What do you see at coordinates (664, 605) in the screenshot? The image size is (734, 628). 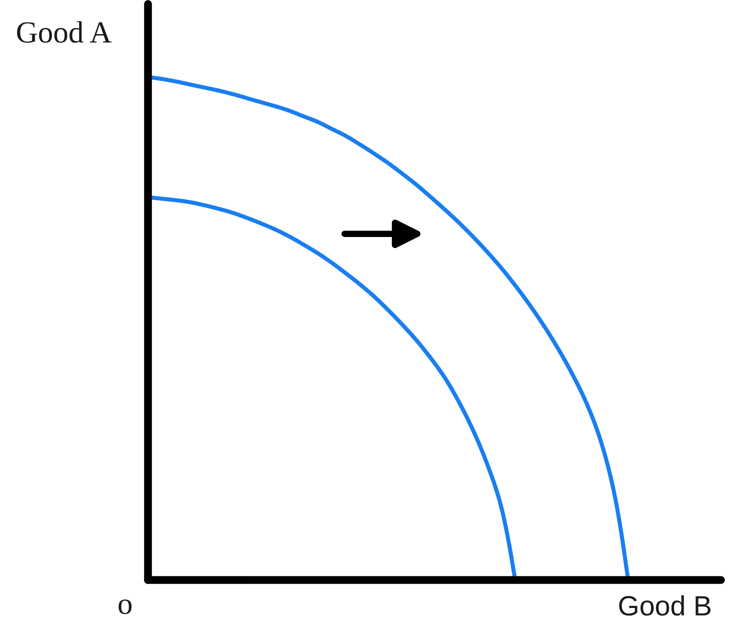 I see `x-axis-title: Good B` at bounding box center [664, 605].